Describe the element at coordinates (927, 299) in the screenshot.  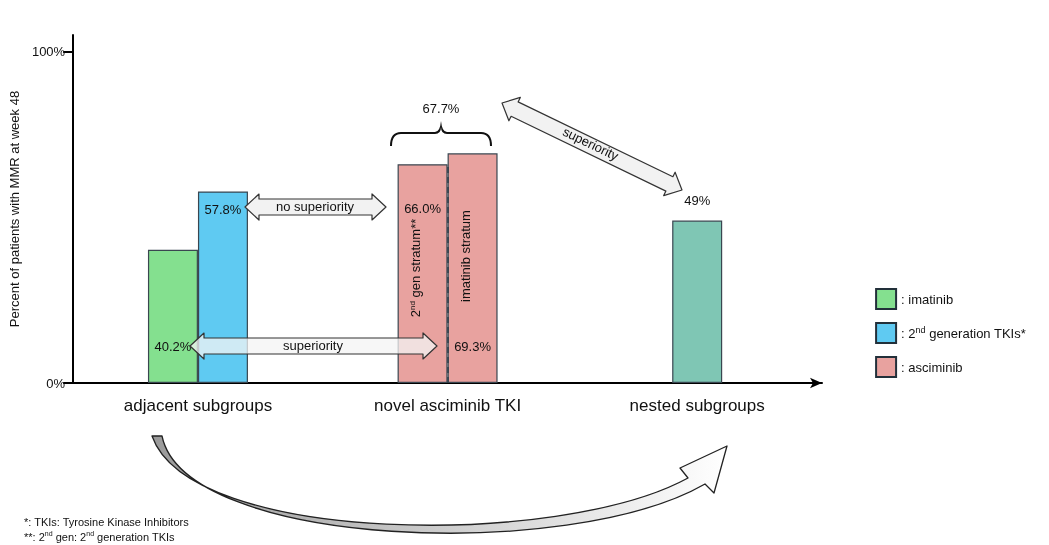
I see `legend-label: : imatinib` at that location.